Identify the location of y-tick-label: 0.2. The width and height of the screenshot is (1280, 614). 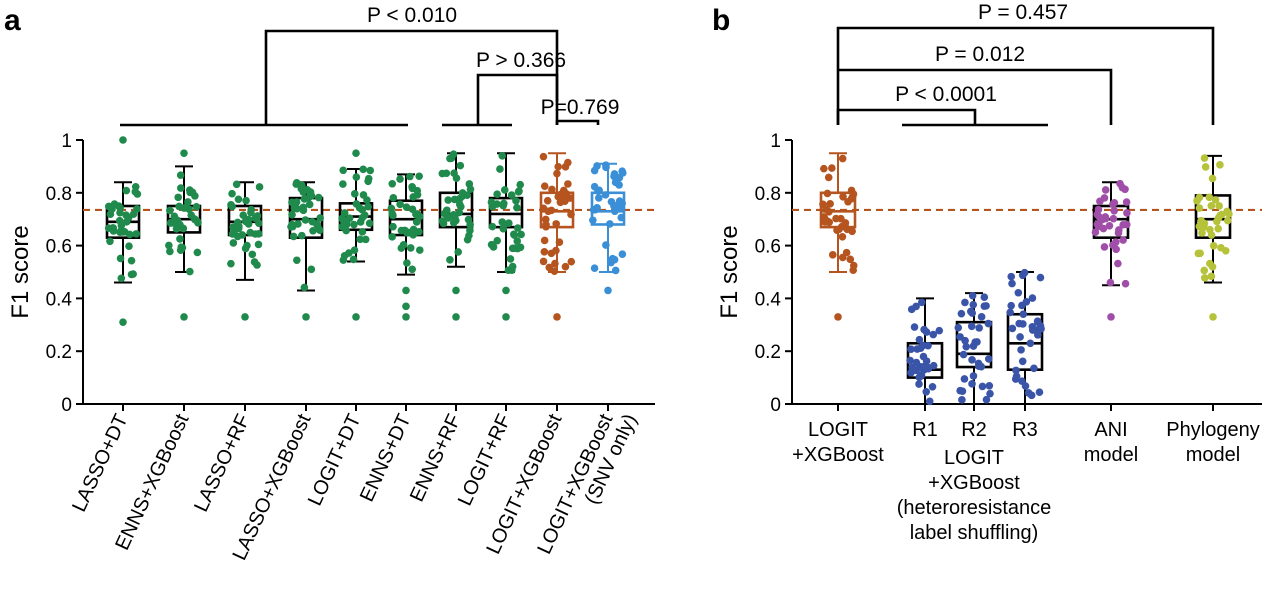
(59, 352).